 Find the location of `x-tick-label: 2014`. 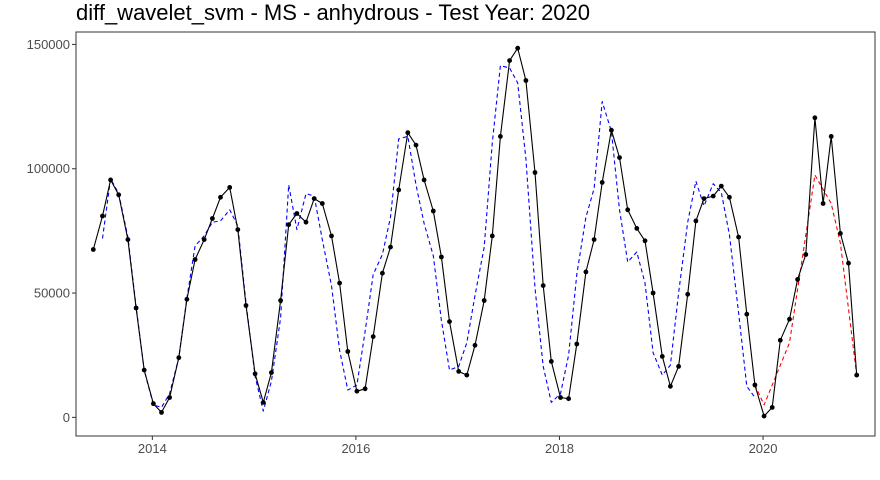

x-tick-label: 2014 is located at coordinates (152, 448).